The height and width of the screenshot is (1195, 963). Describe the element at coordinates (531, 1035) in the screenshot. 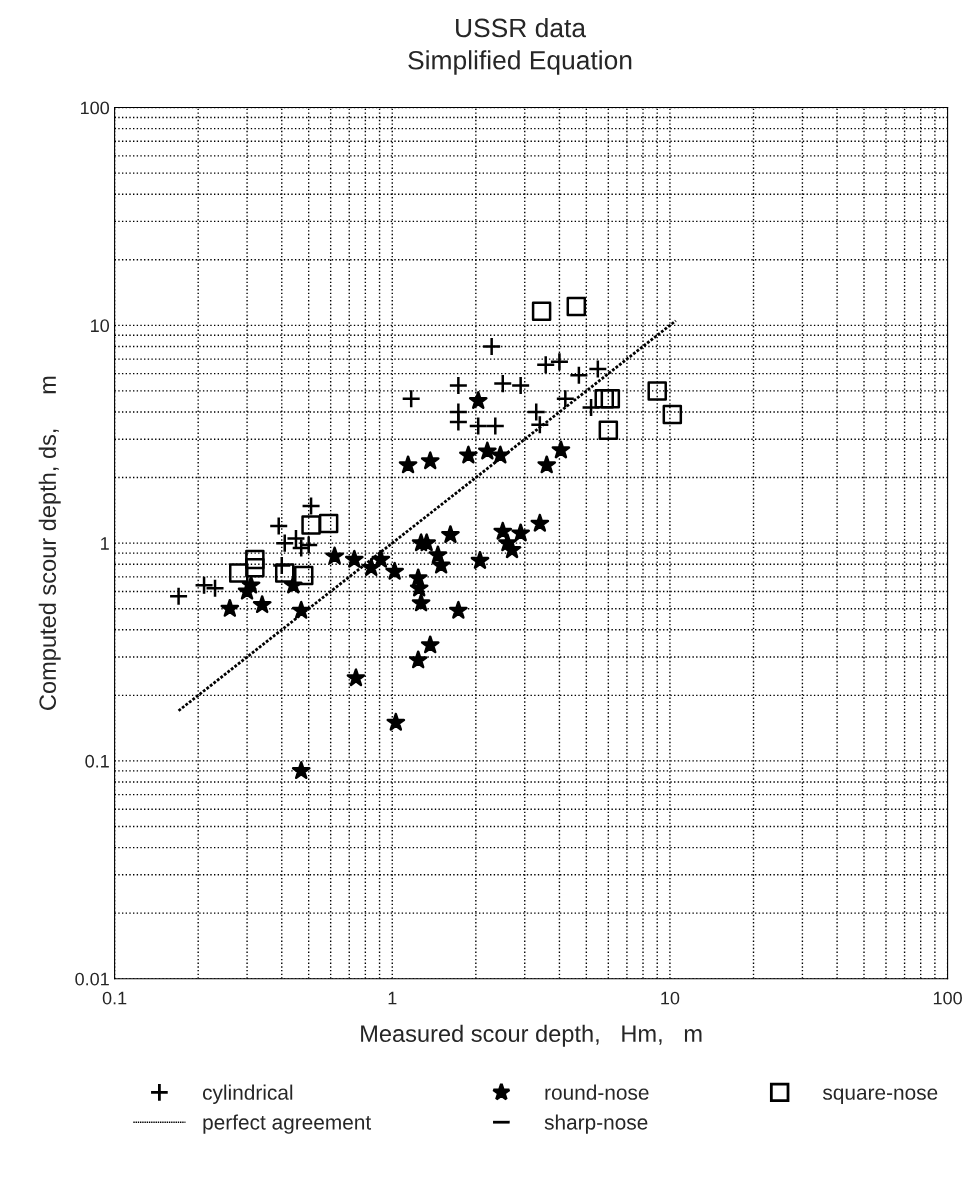

I see `x-axis-title: Measured scour depth, Hm, m` at that location.